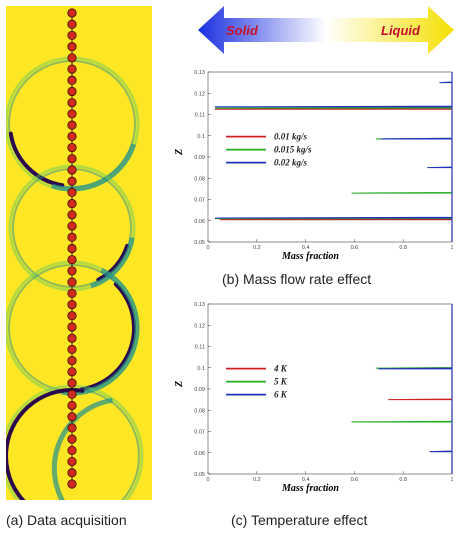 Image resolution: width=467 pixels, height=534 pixels. Describe the element at coordinates (199, 243) in the screenshot. I see `chart-b-ytick-label: 0.05` at that location.